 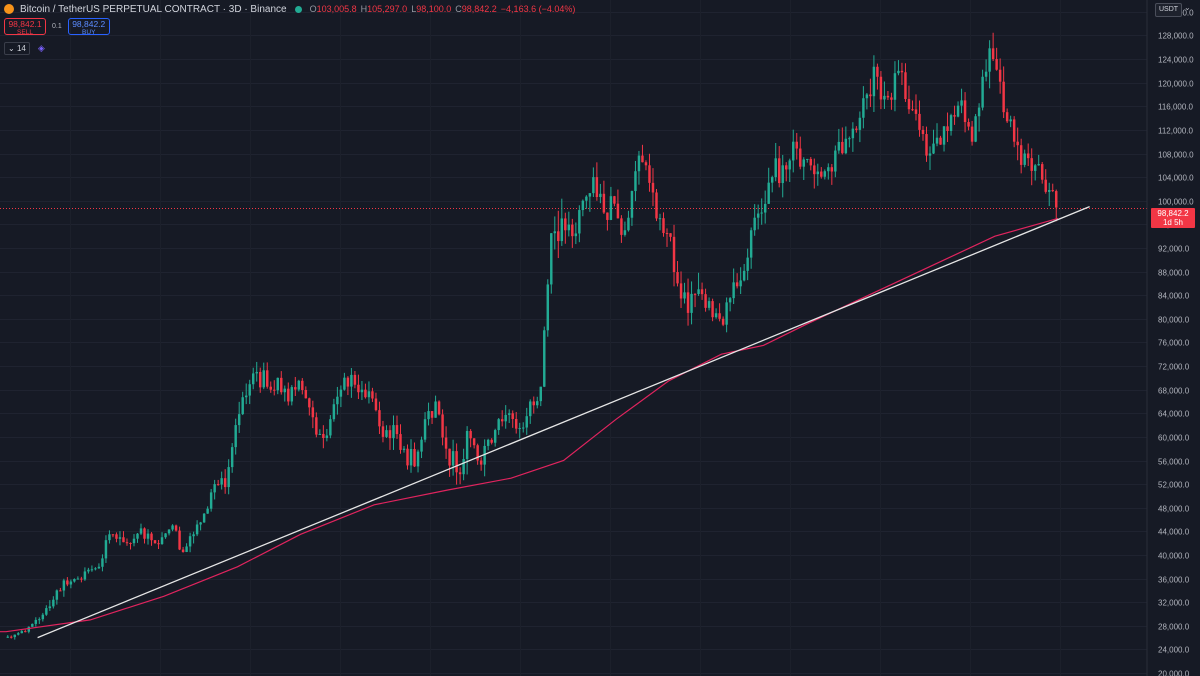 I want to click on layers-icon: ◈, so click(x=41, y=48).